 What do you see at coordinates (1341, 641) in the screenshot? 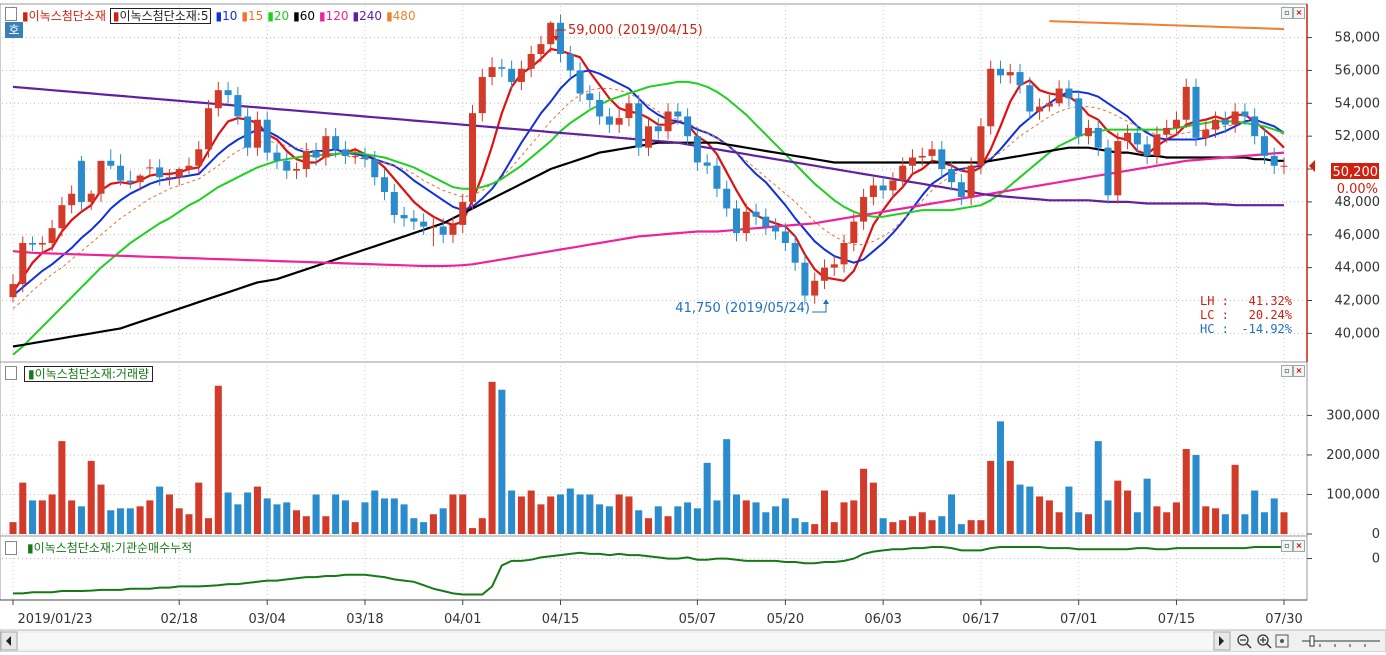
I see `zoom-slider` at bounding box center [1341, 641].